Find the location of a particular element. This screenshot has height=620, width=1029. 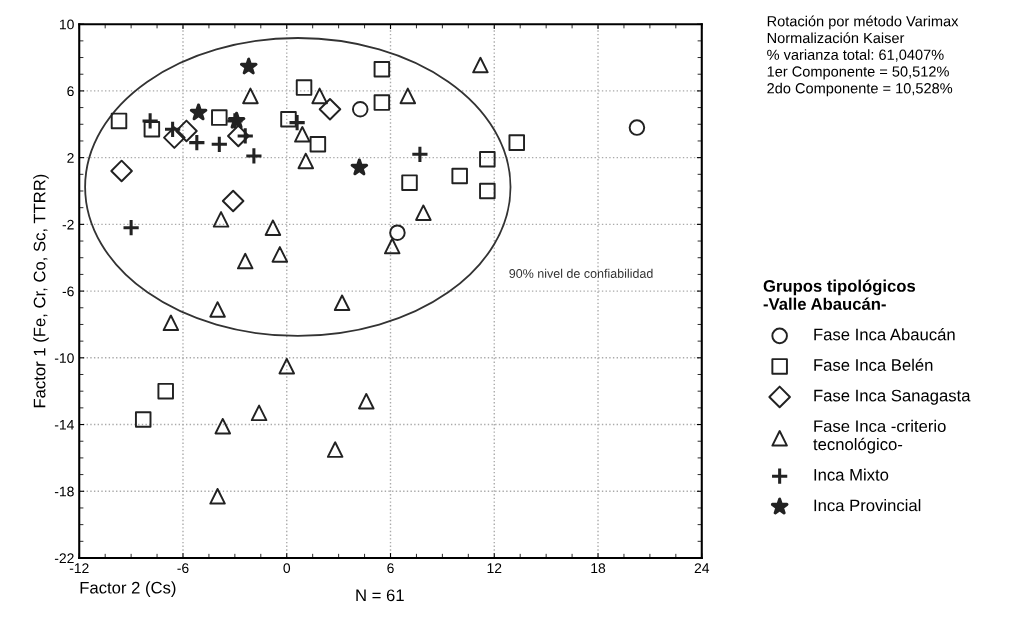

x-tick-label: -12 is located at coordinates (79, 568).